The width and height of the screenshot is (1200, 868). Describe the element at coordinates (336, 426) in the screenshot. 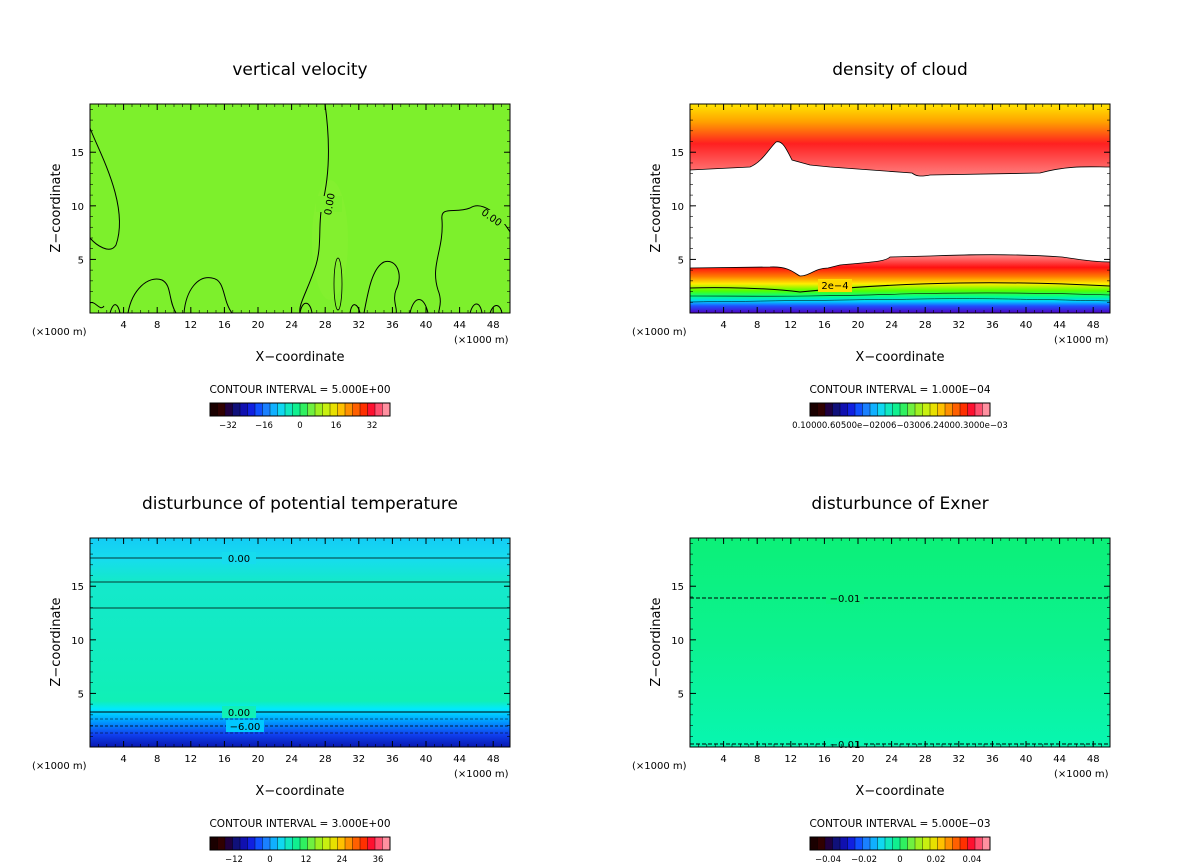

I see `colorbar-label: 16` at that location.